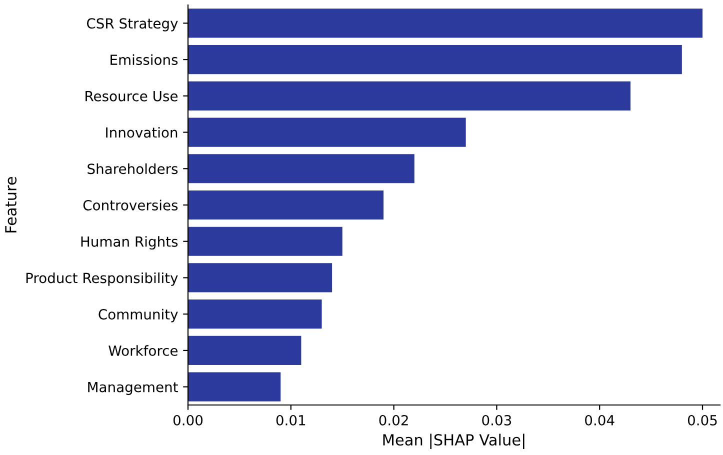 Image resolution: width=723 pixels, height=455 pixels. What do you see at coordinates (497, 420) in the screenshot?
I see `x-tick-label: 0.03` at bounding box center [497, 420].